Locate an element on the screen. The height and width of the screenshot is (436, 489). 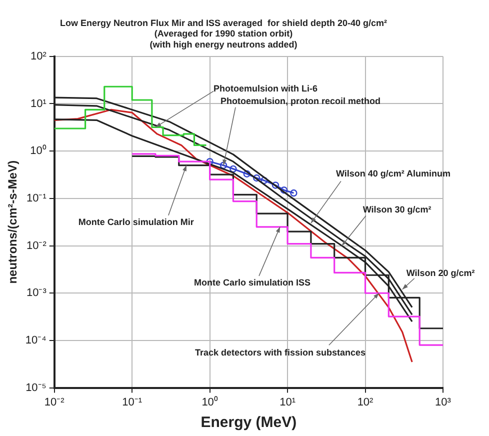
chart-title: Low Energy Neutron Flux Mir and ISS averaged for shield depth 20-40 g/cm² is located at coordinates (224, 23).